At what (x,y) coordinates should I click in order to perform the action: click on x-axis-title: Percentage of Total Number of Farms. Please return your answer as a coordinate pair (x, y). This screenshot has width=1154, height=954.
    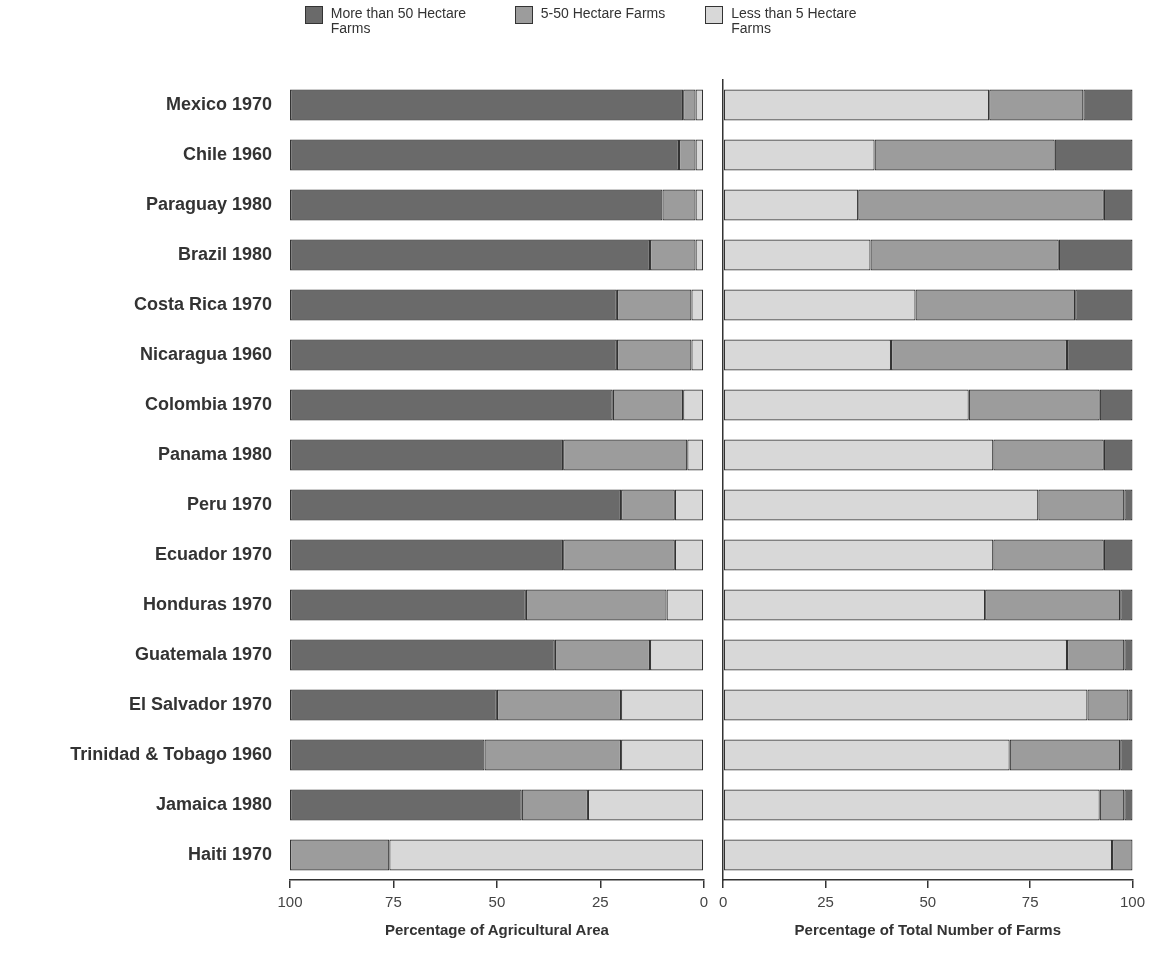
    Looking at the image, I should click on (928, 930).